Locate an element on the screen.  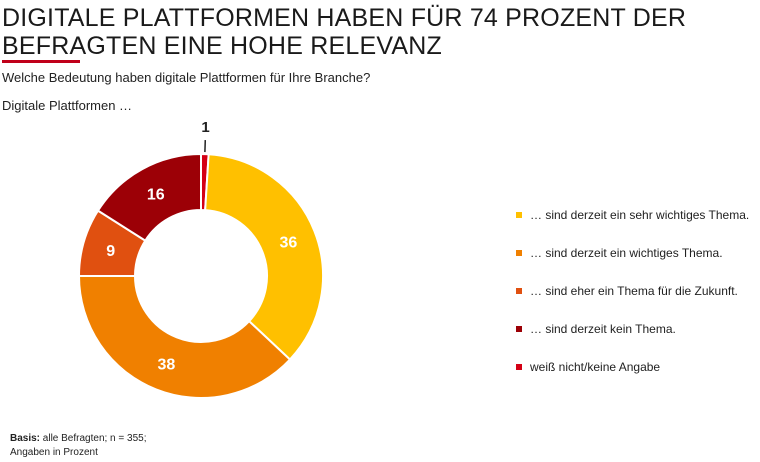
legend-label: weiß nicht/keine Angabe is located at coordinates (595, 367).